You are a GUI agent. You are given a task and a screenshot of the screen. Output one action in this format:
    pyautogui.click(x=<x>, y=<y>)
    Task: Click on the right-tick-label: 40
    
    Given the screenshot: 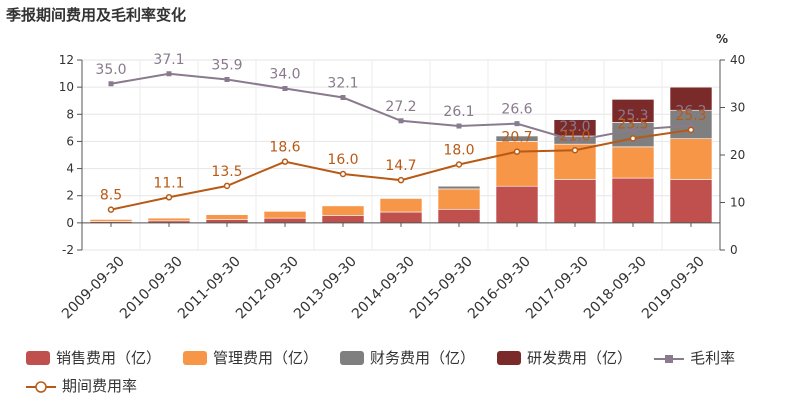 What is the action you would take?
    pyautogui.click(x=737, y=60)
    